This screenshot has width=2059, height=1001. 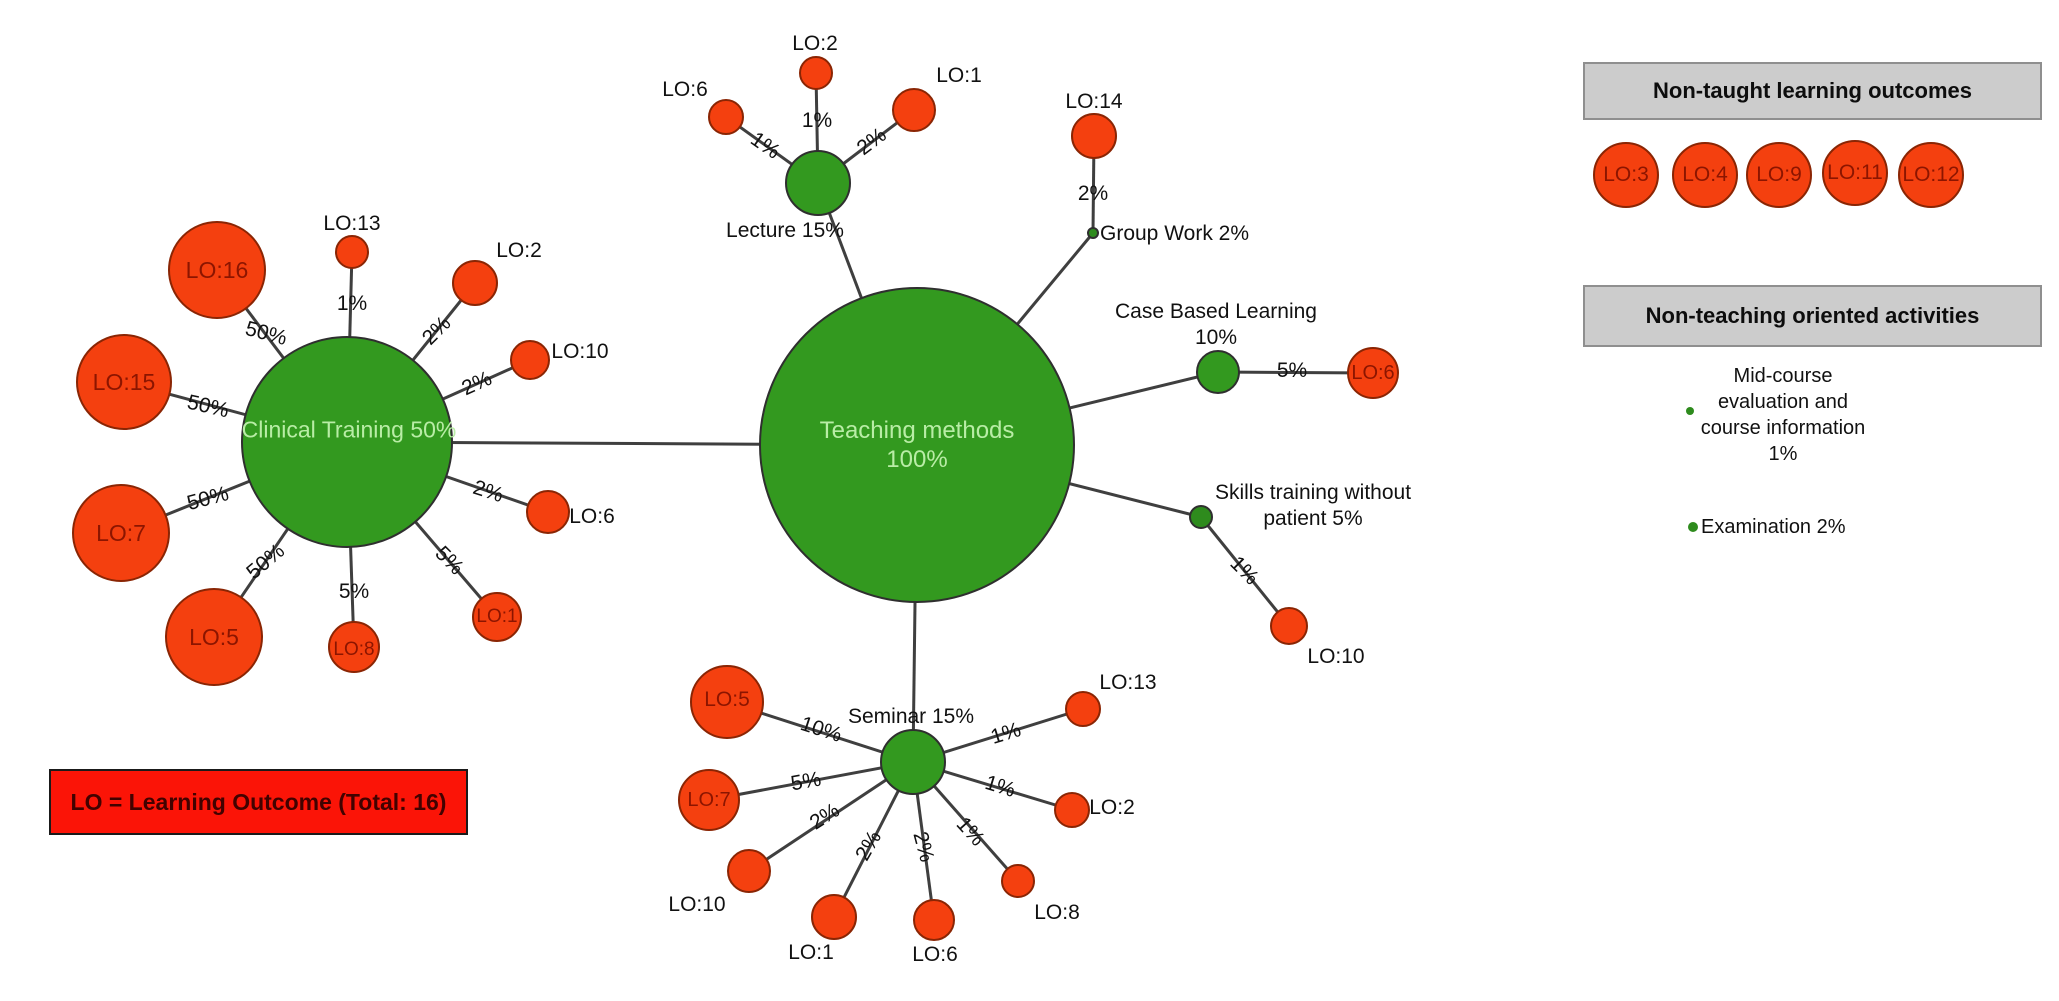 What do you see at coordinates (811, 781) in the screenshot?
I see `edge-seminar-sem-lo7-line` at bounding box center [811, 781].